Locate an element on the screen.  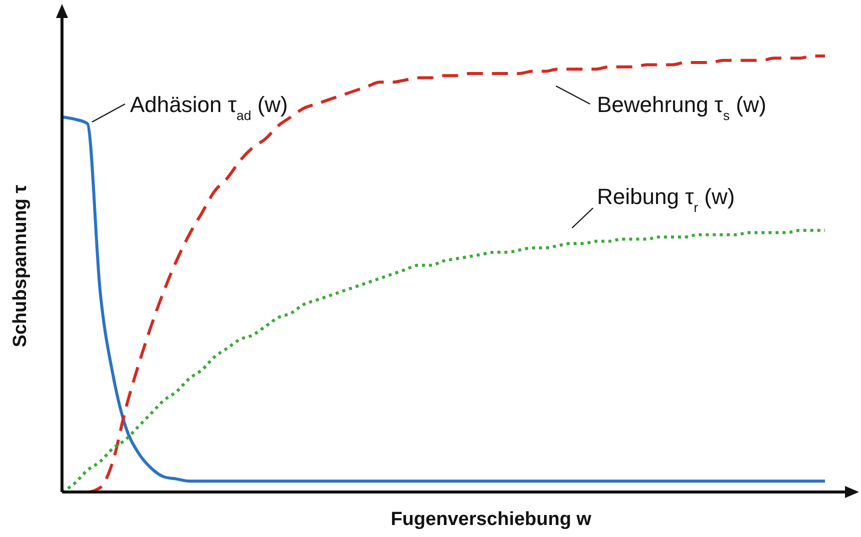
series-label: Bewehrung τ$_{s}$ (w) is located at coordinates (681, 107).